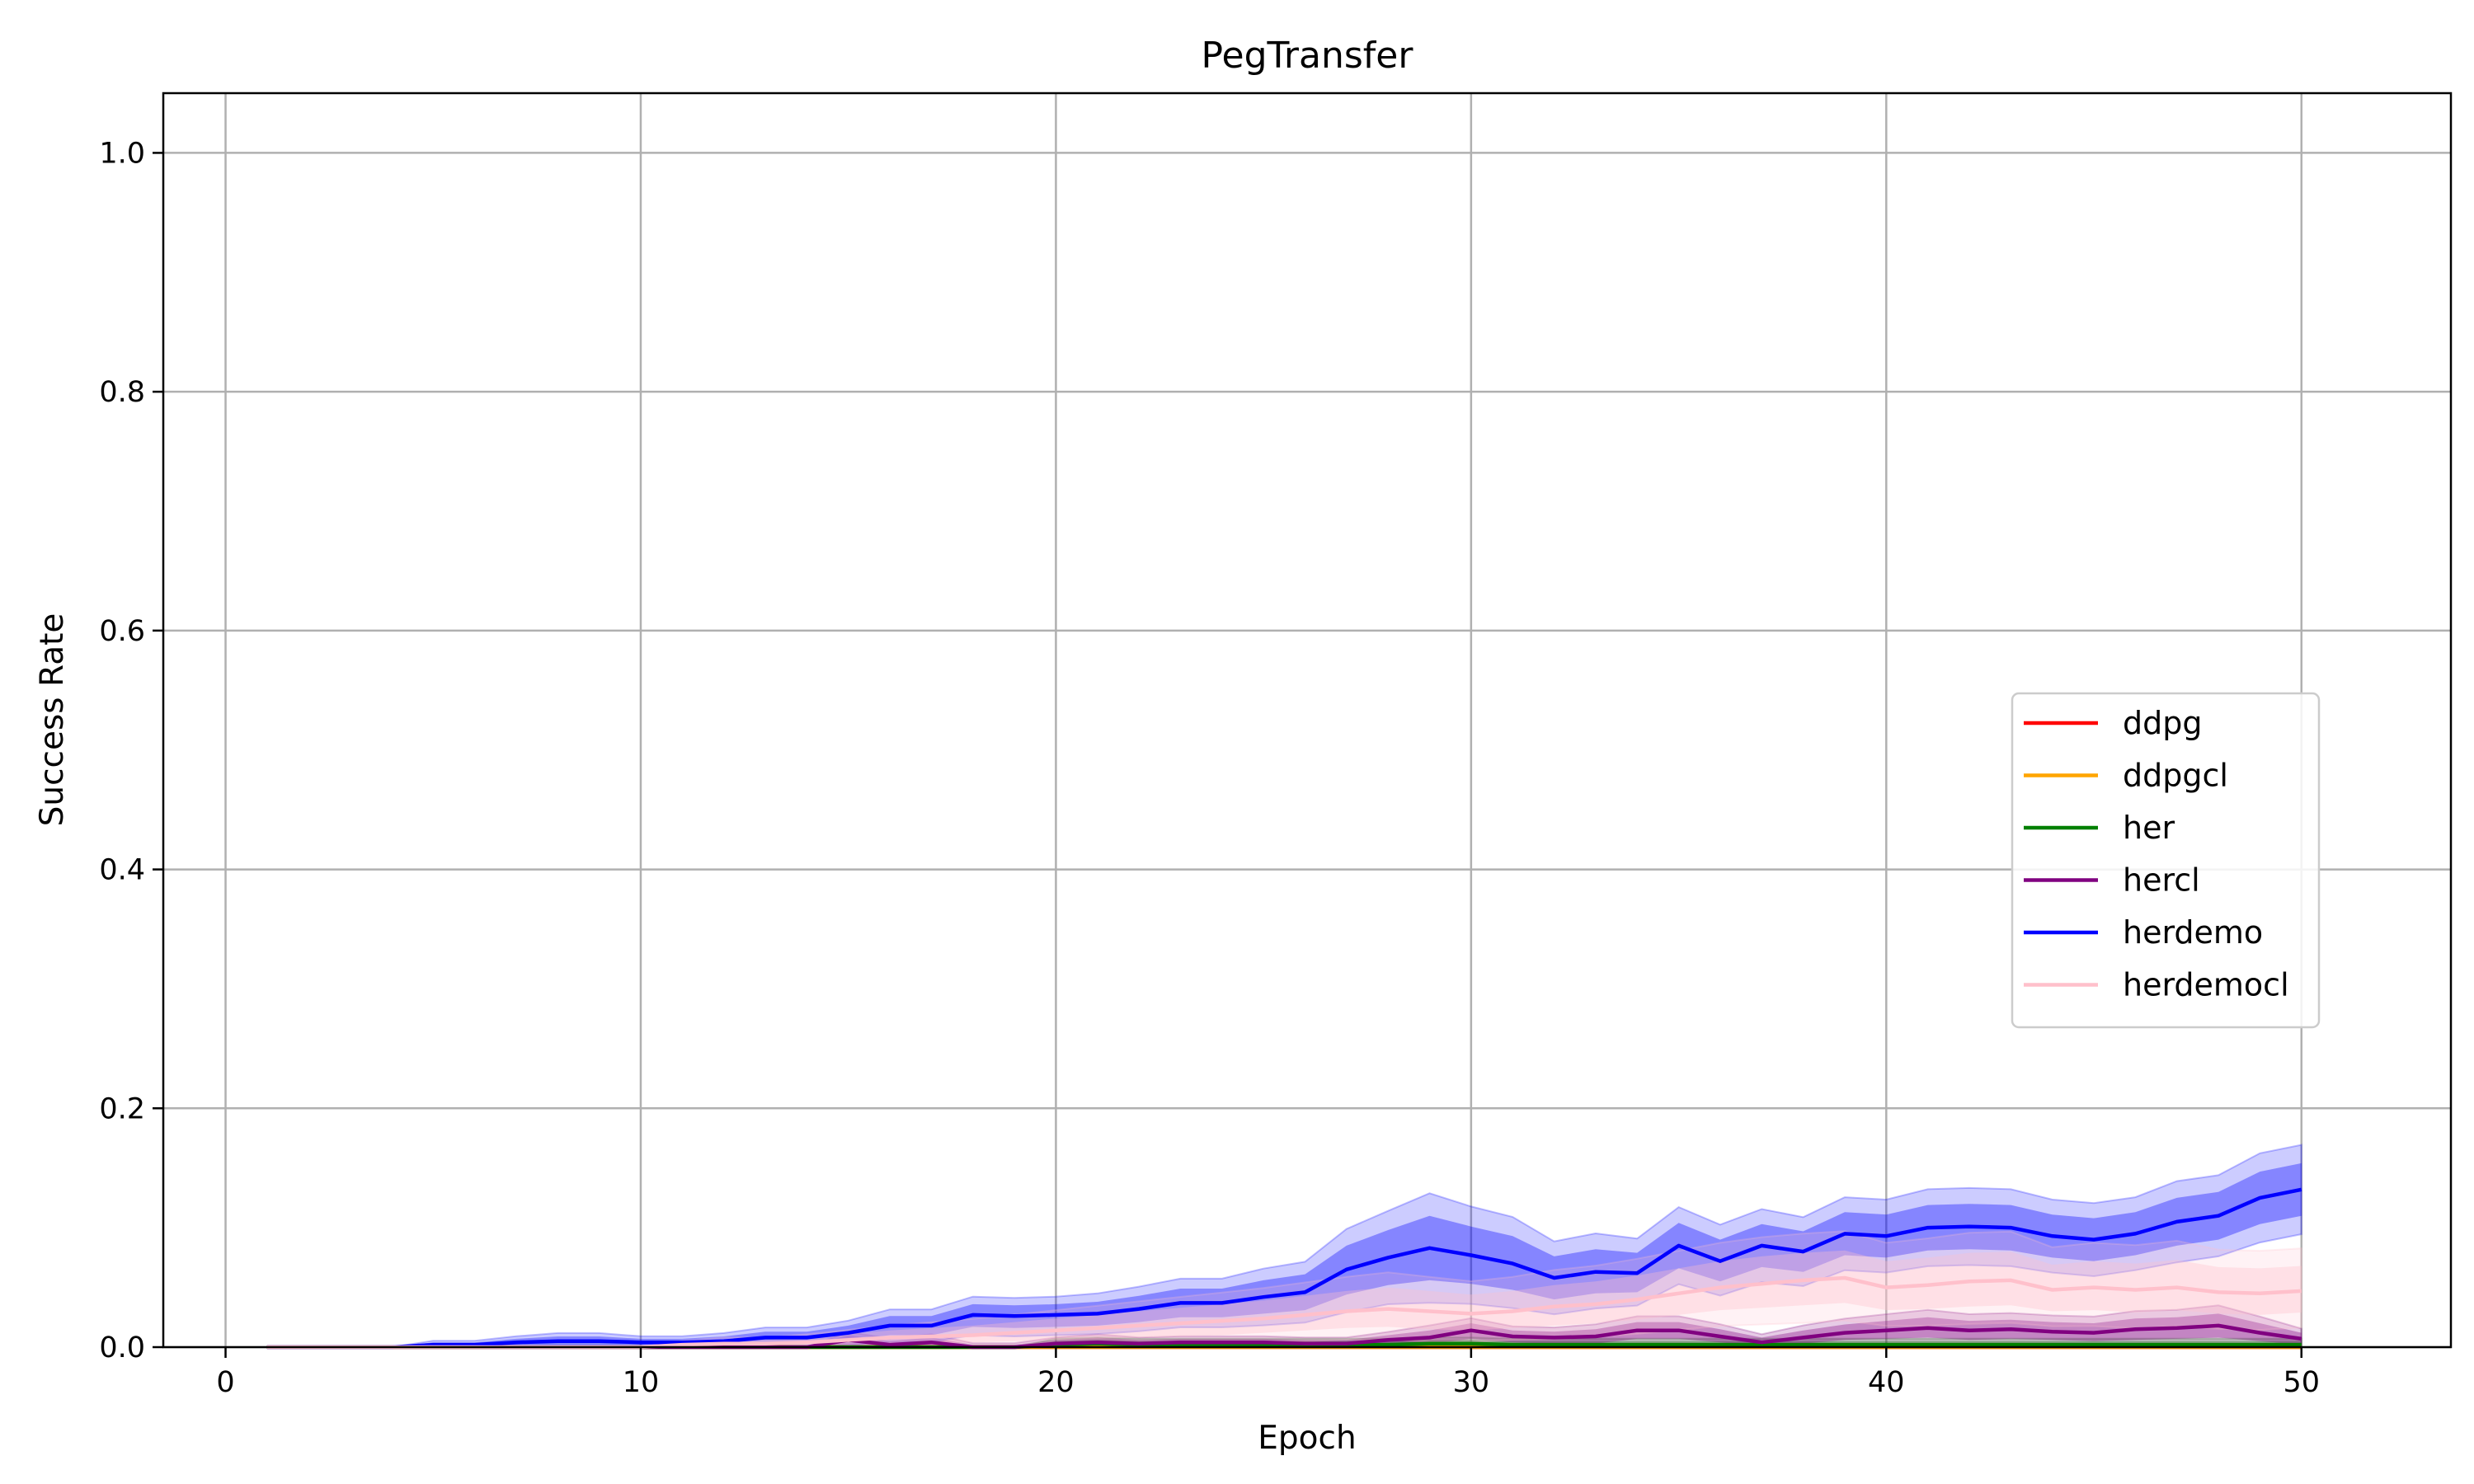 This screenshot has width=2474, height=1484. What do you see at coordinates (122, 1108) in the screenshot?
I see `y-tick-label: 0.2` at bounding box center [122, 1108].